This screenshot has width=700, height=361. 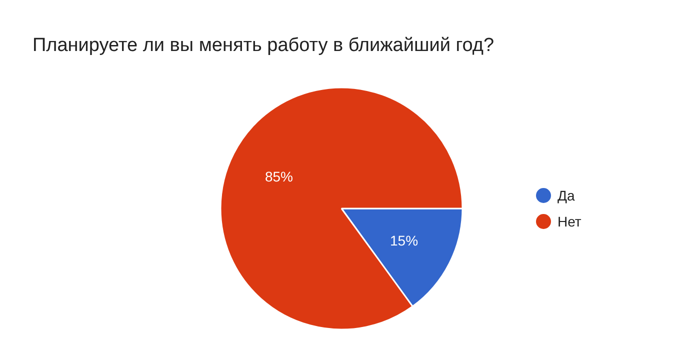 I want to click on chart-title: Планируете ли вы менять работу в ближайший год?, so click(x=263, y=45).